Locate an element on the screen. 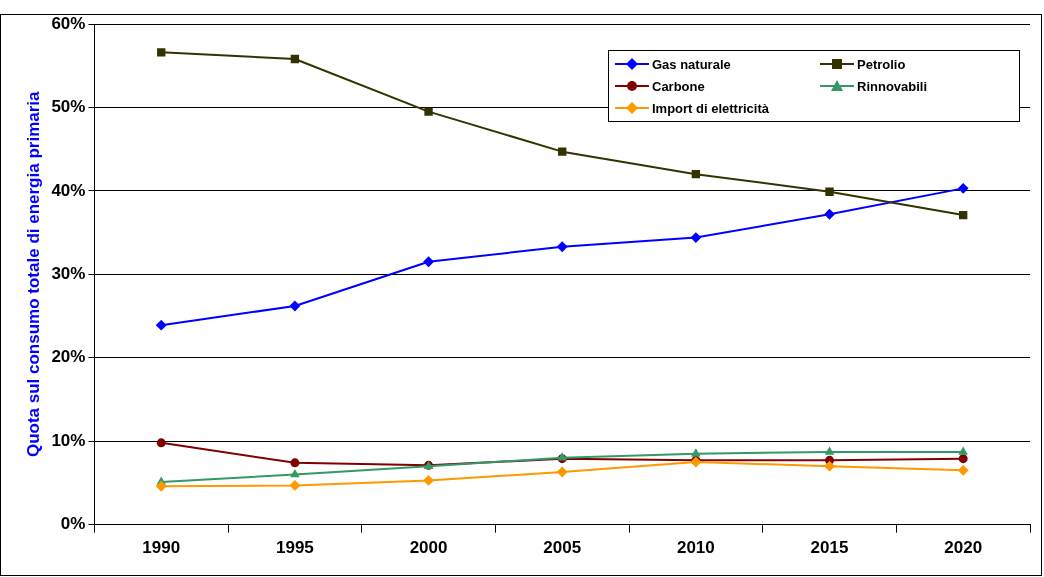 Image resolution: width=1044 pixels, height=577 pixels. y-axis-title: Quota sul consumo totale di energia primaria is located at coordinates (33, 274).